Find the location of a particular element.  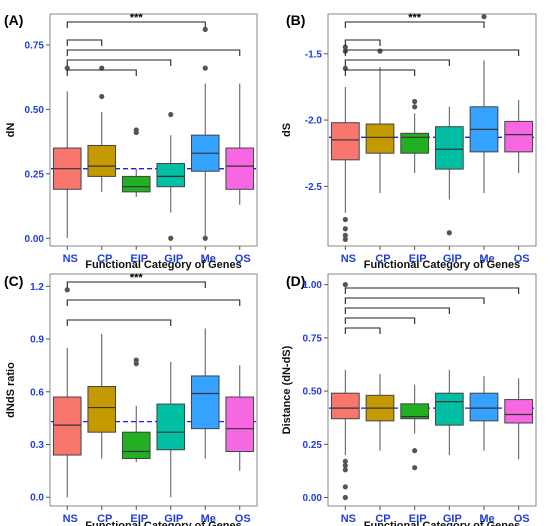

y-tick-label: 0.50 is located at coordinates (313, 392).